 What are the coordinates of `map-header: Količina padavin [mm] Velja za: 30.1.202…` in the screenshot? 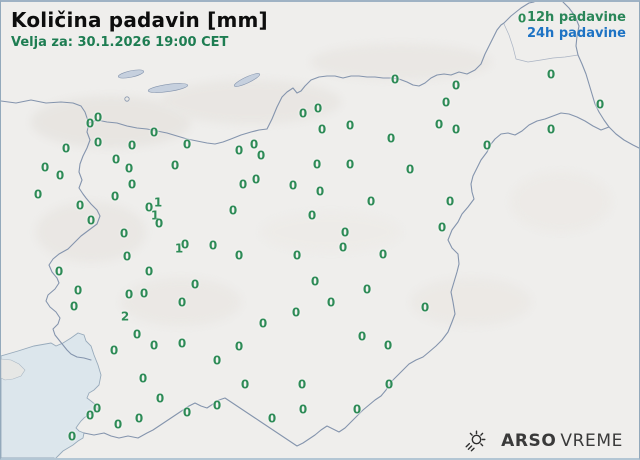 It's located at (139, 29).